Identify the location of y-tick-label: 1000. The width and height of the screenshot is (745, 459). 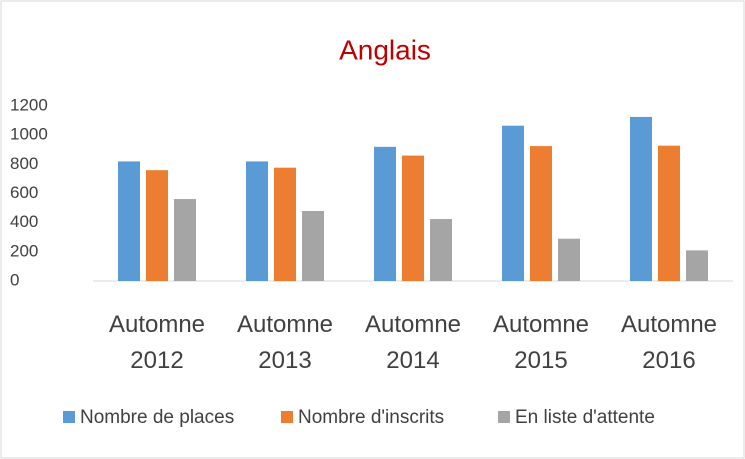
(29, 134).